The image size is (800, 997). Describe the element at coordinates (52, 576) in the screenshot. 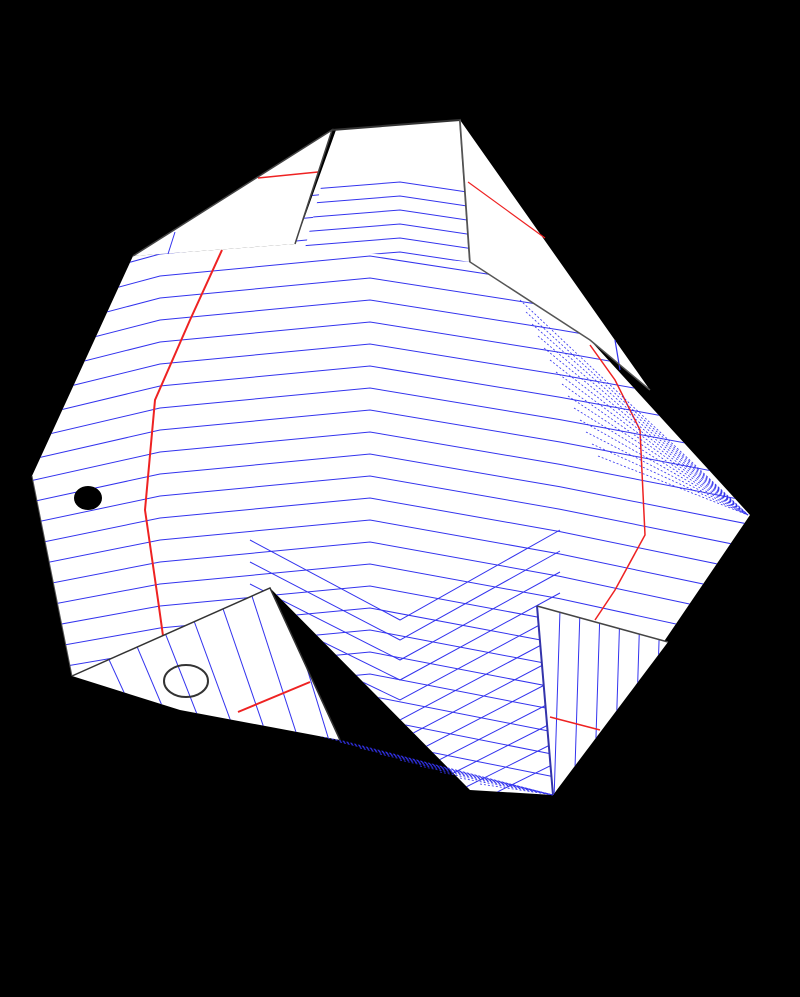

I see `paper-outer-edge` at that location.